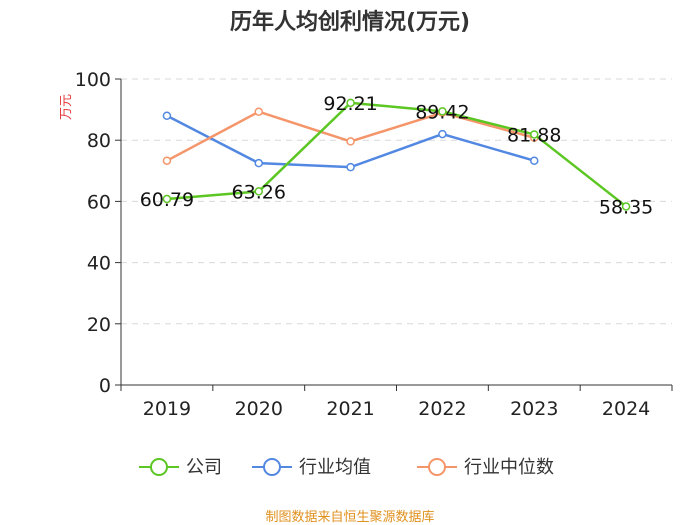 This screenshot has height=525, width=700. I want to click on y-tick-label: 80, so click(99, 141).